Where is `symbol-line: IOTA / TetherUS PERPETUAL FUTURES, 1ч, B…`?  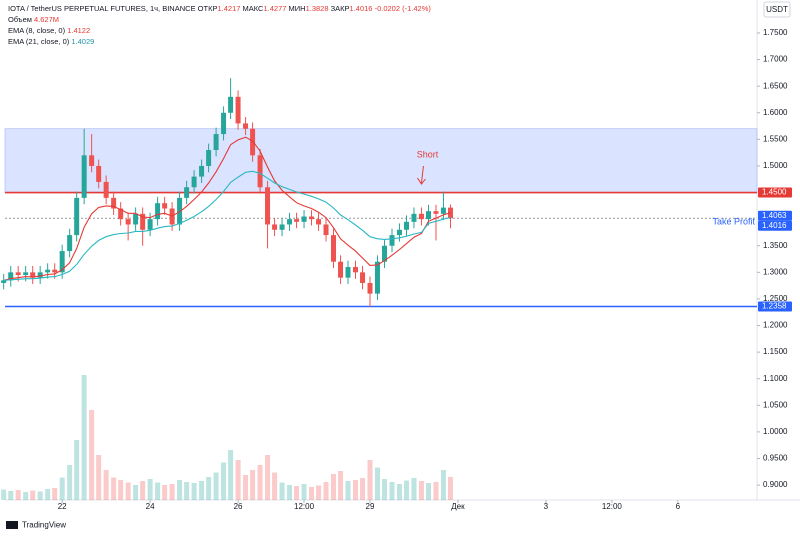 symbol-line: IOTA / TetherUS PERPETUAL FUTURES, 1ч, B… is located at coordinates (219, 8).